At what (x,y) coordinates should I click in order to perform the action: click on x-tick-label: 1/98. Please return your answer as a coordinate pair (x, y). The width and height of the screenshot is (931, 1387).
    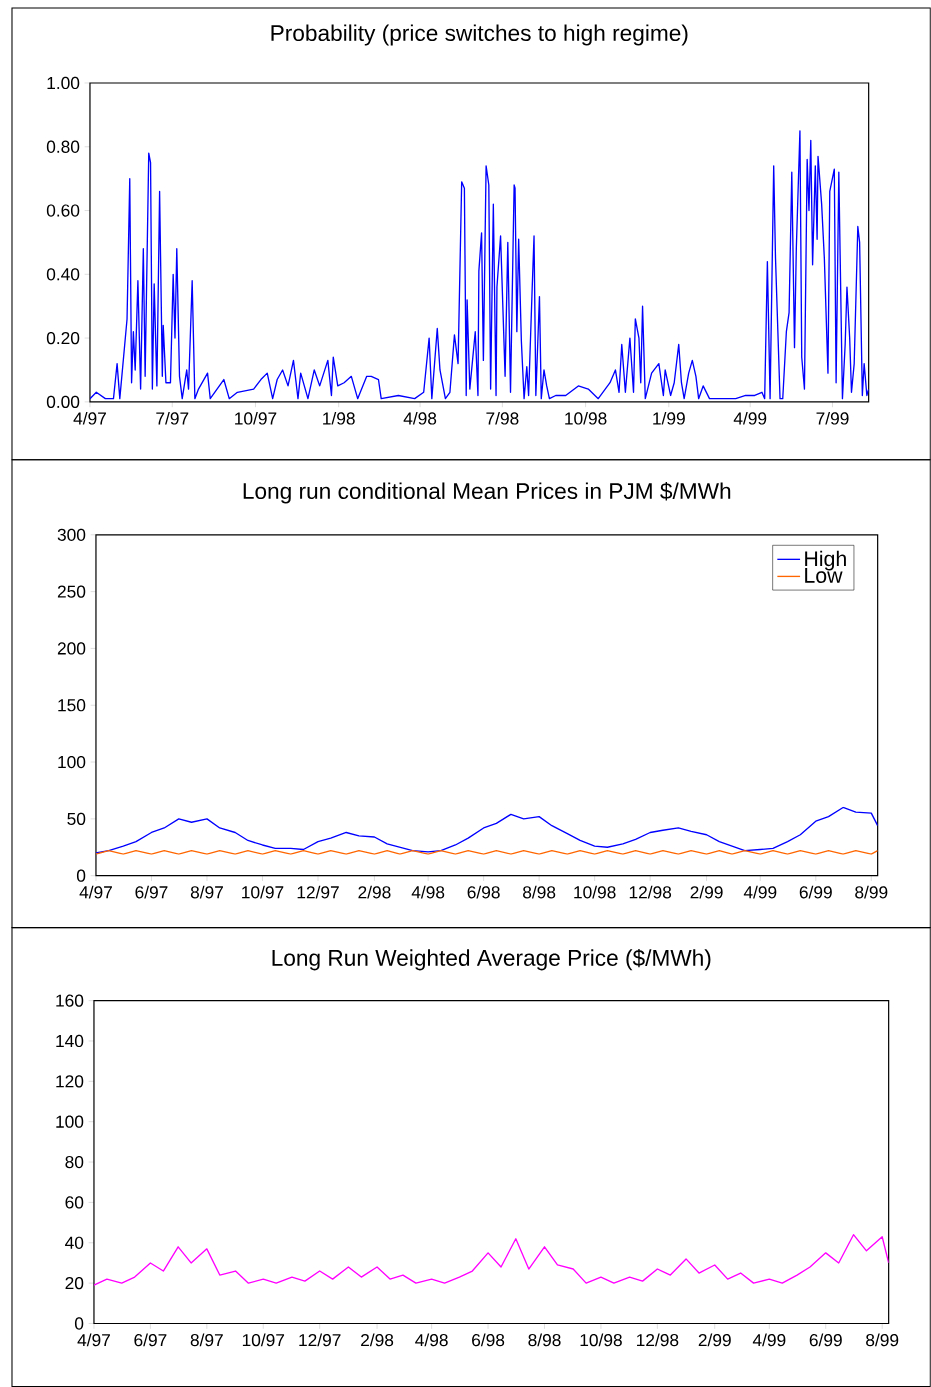
    Looking at the image, I should click on (339, 418).